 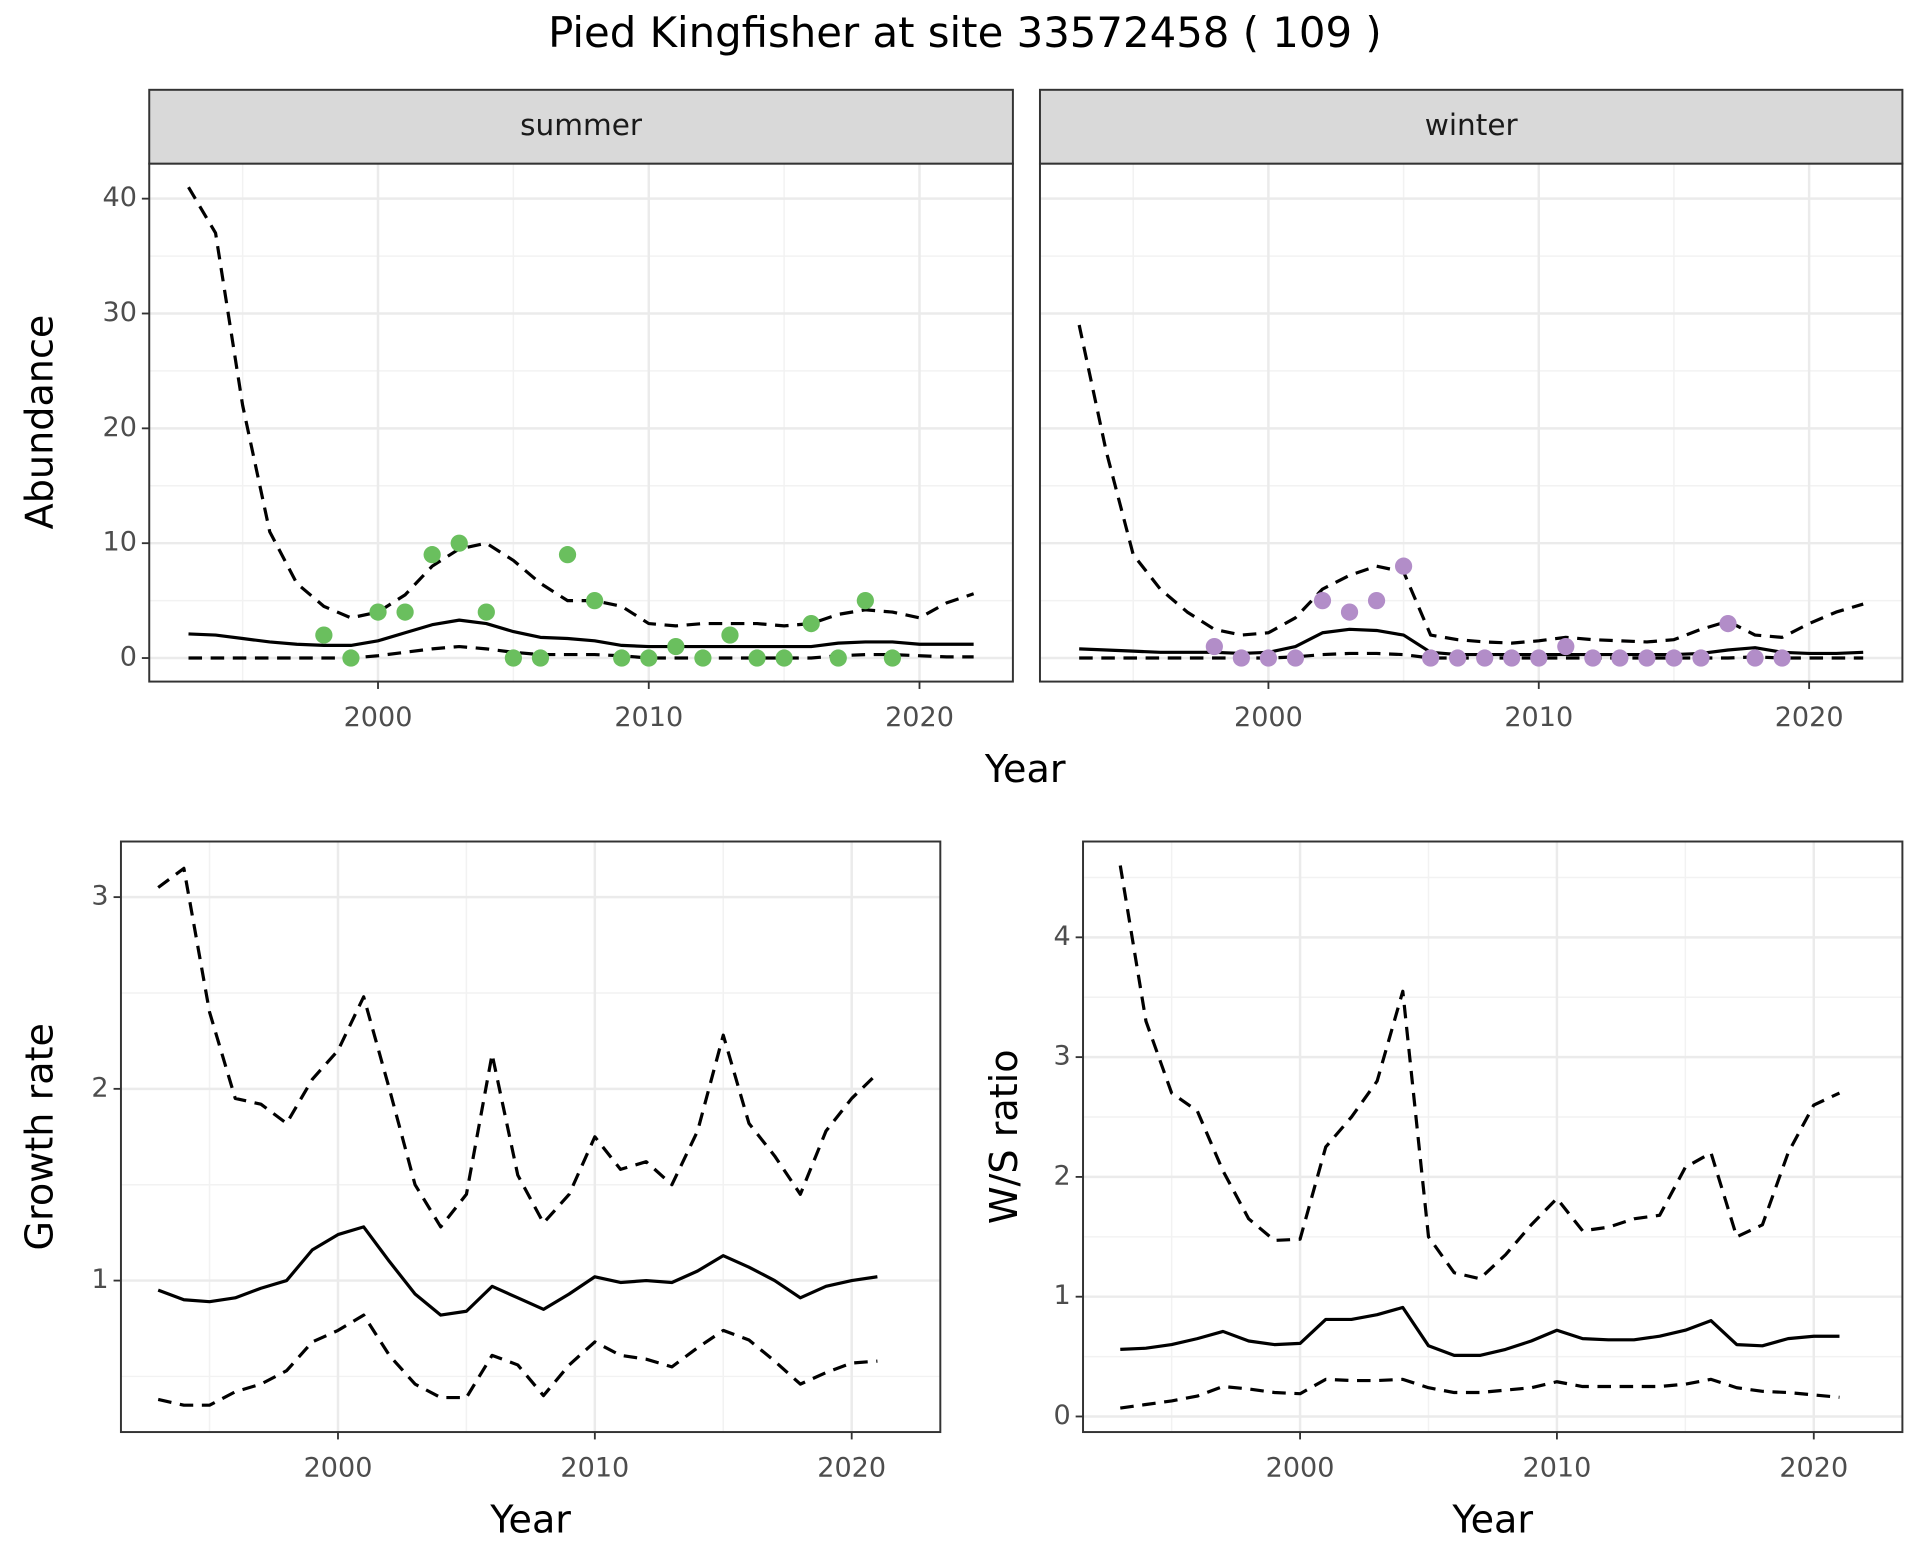 What do you see at coordinates (120, 542) in the screenshot?
I see `y-tick-label: 10` at bounding box center [120, 542].